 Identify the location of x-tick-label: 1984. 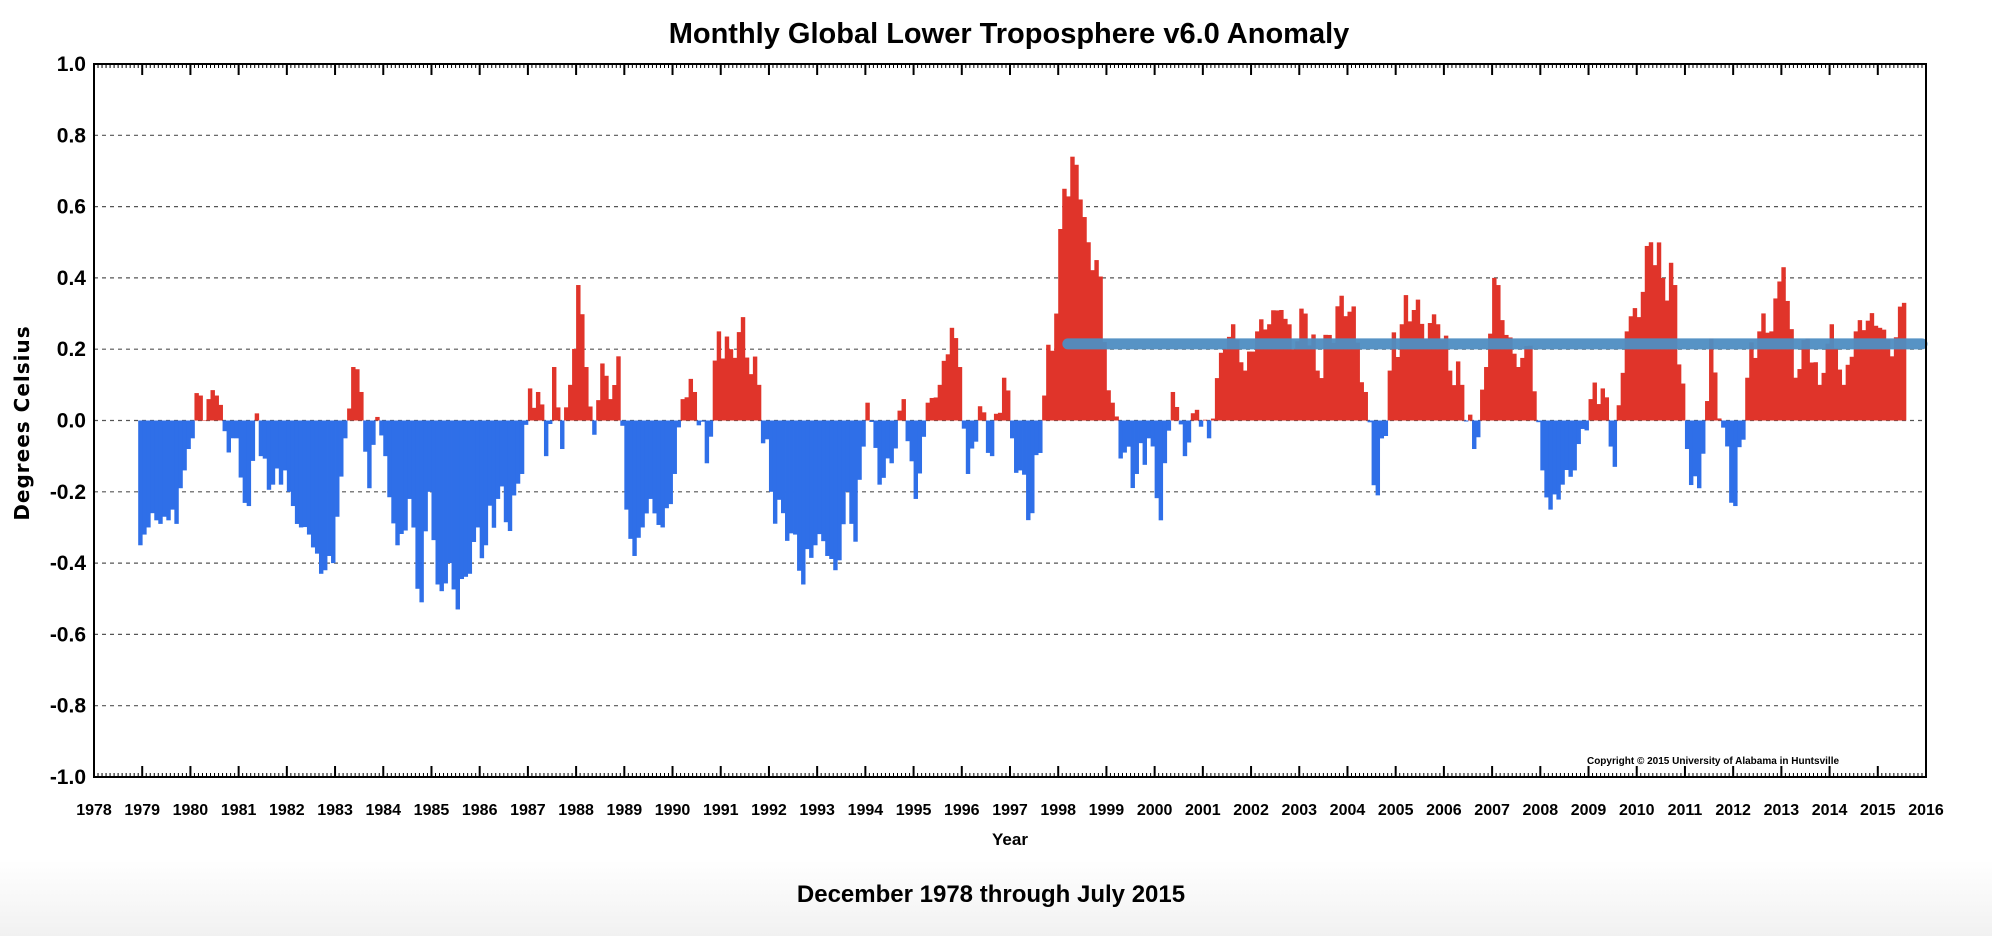
(383, 810).